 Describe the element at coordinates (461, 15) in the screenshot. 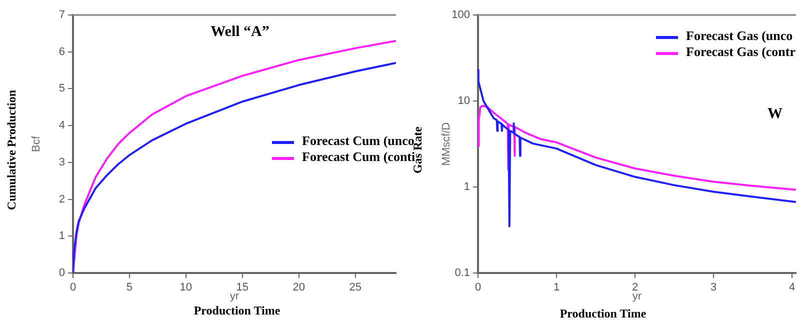

I see `y-tick-label: 100` at that location.